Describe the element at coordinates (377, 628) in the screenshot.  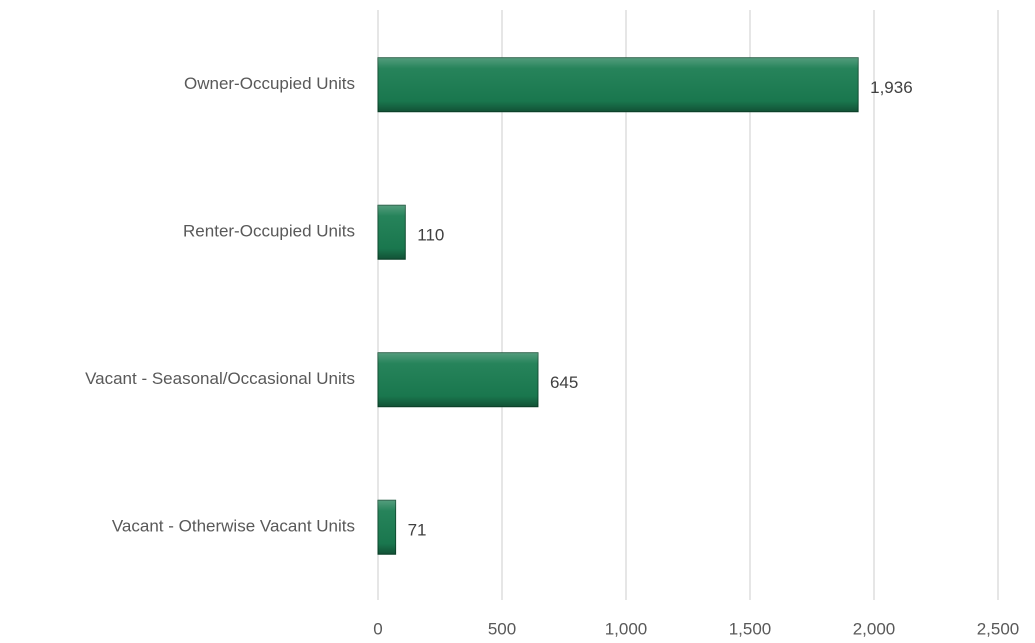
I see `x-tick-label: 0` at that location.